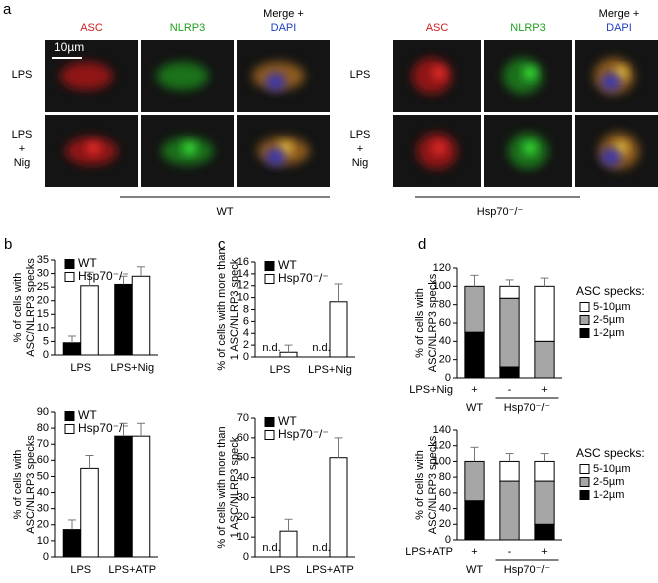 This screenshot has width=658, height=583. Describe the element at coordinates (284, 28) in the screenshot. I see `column-header: DAPI` at that location.